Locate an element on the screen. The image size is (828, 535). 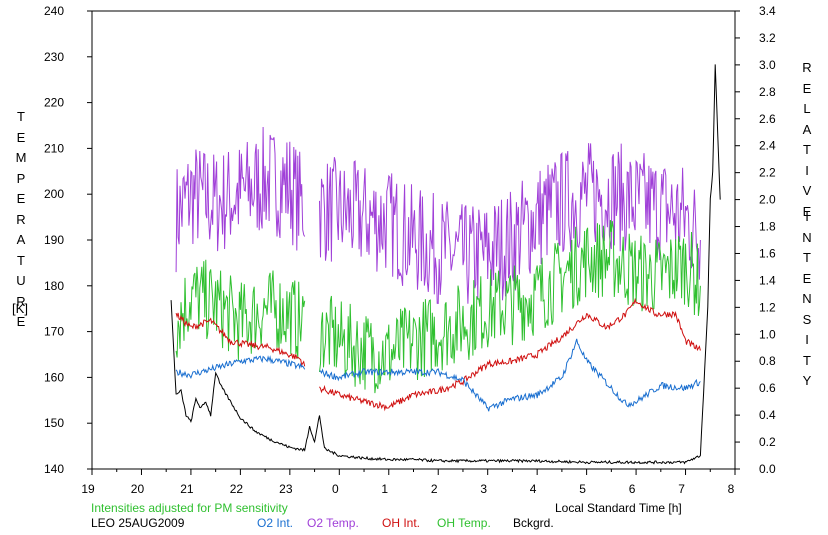
x-tick-label: 2 is located at coordinates (434, 489).